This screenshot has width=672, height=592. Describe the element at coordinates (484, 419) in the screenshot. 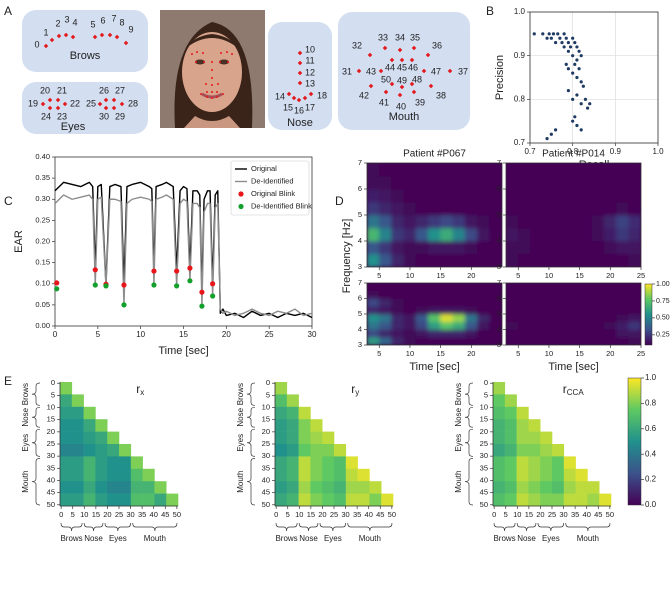

I see `y-tick-label: 15` at that location.